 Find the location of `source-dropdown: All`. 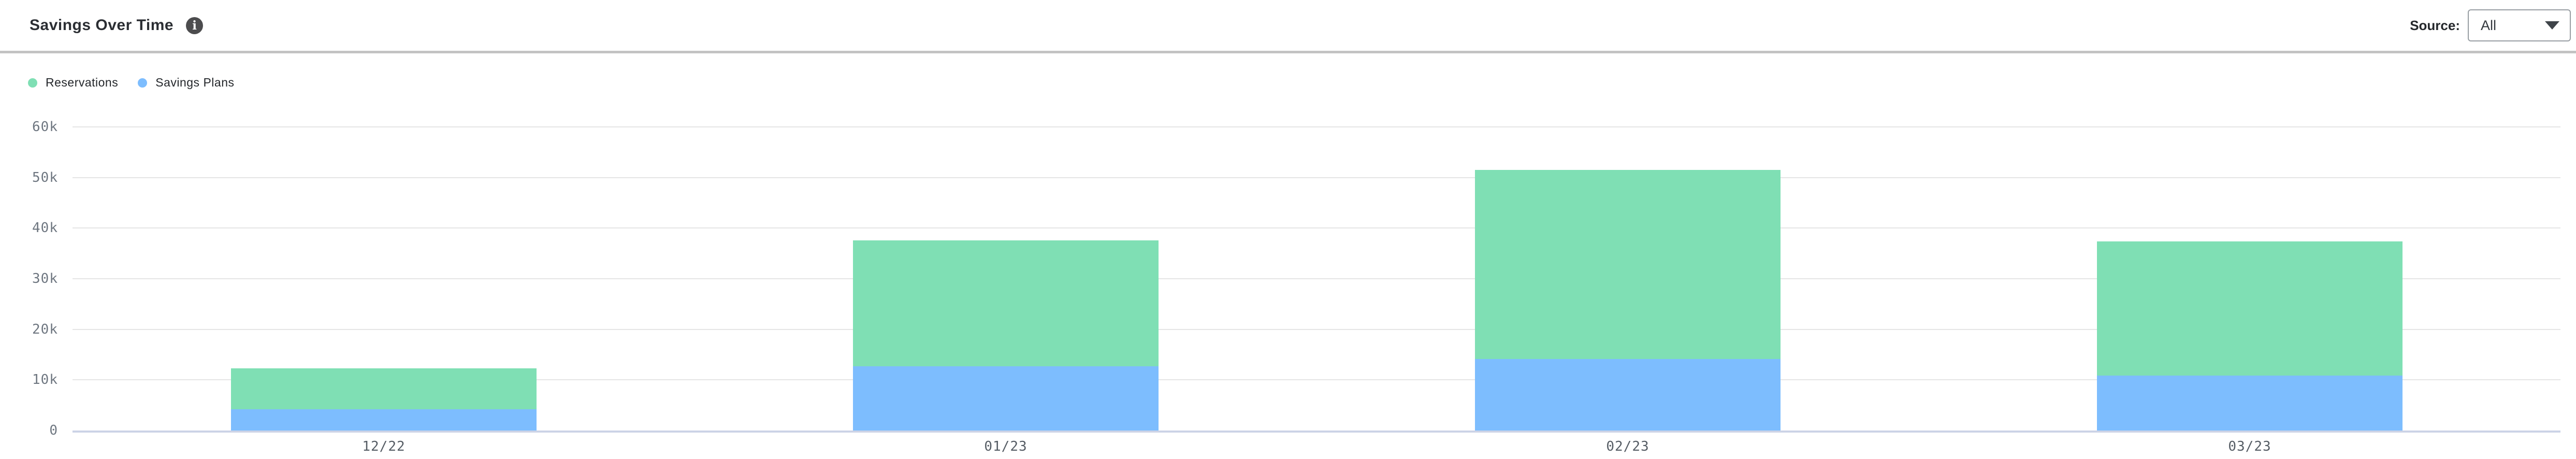

source-dropdown: All is located at coordinates (2520, 25).